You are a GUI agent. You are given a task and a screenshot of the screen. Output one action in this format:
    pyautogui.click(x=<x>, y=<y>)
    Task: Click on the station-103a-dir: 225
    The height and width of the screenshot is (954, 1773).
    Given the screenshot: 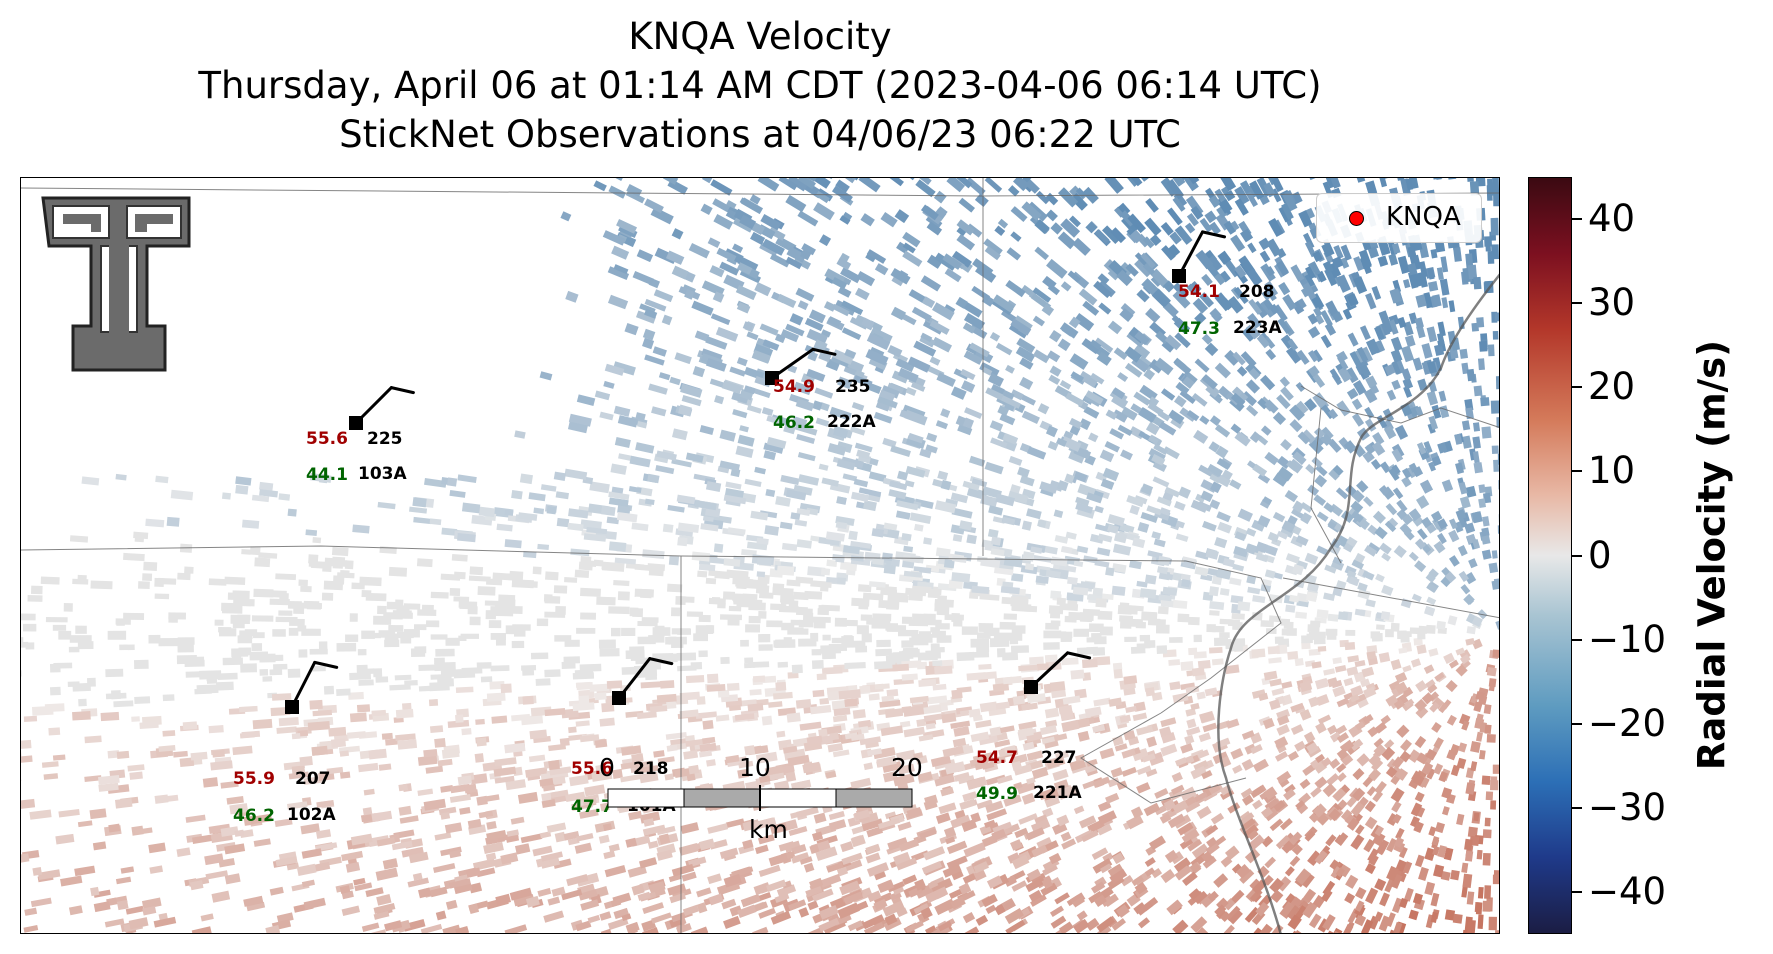 What is the action you would take?
    pyautogui.click(x=385, y=439)
    